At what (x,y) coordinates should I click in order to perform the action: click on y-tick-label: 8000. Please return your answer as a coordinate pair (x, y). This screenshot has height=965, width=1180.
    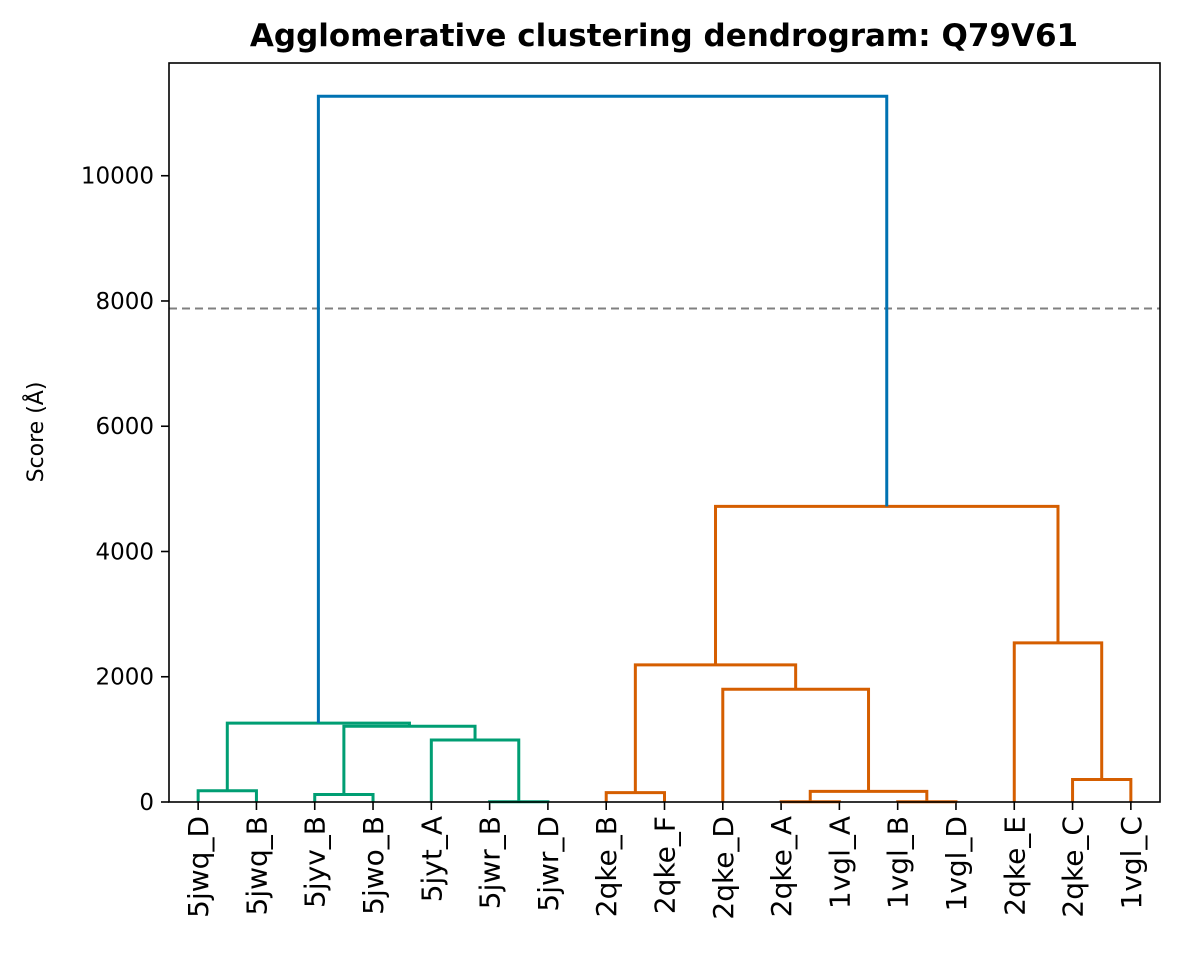
    Looking at the image, I should click on (124, 302).